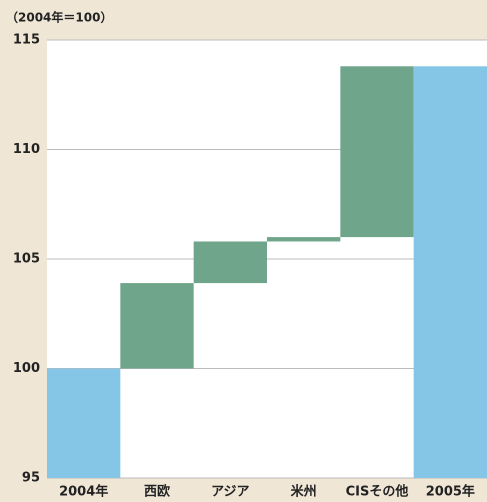 Image resolution: width=487 pixels, height=502 pixels. What do you see at coordinates (26, 368) in the screenshot?
I see `y-tick-label: 100` at bounding box center [26, 368].